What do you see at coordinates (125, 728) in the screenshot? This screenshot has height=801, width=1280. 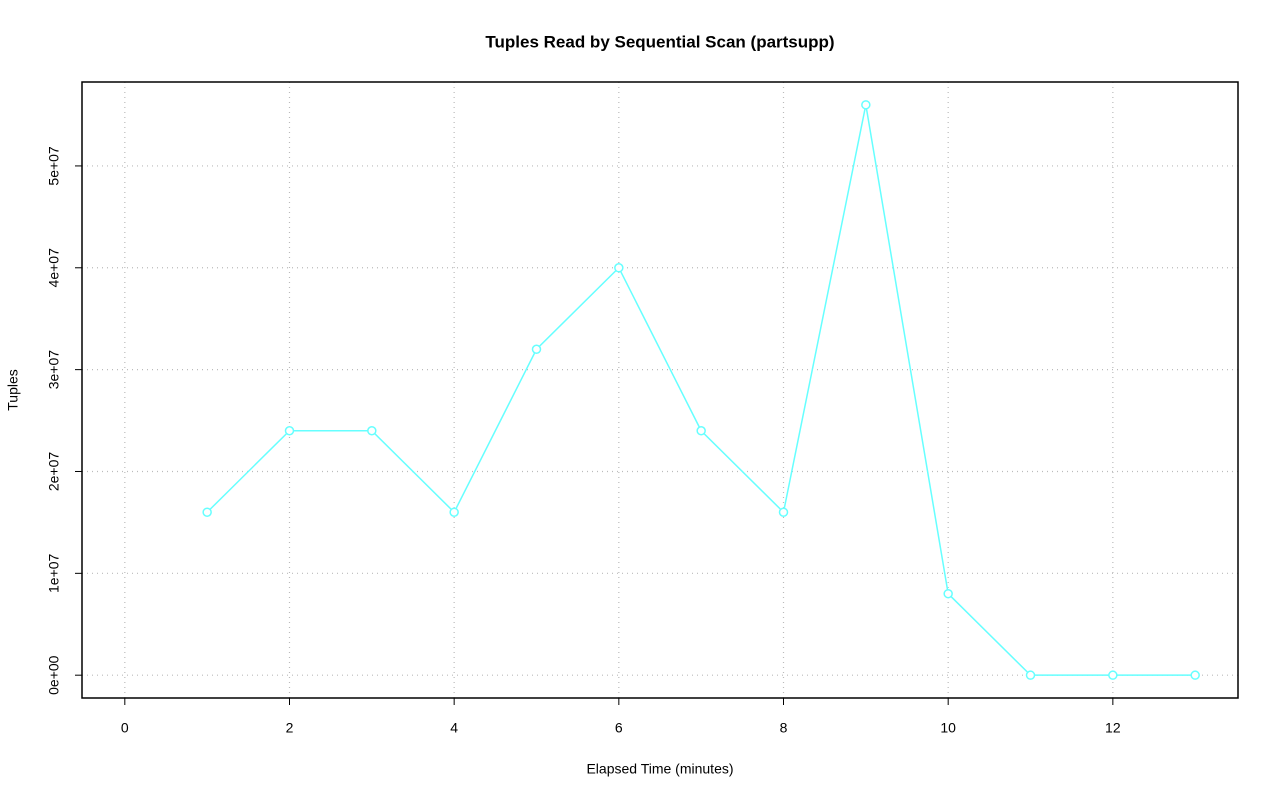 I see `x-tick-label: 0` at bounding box center [125, 728].